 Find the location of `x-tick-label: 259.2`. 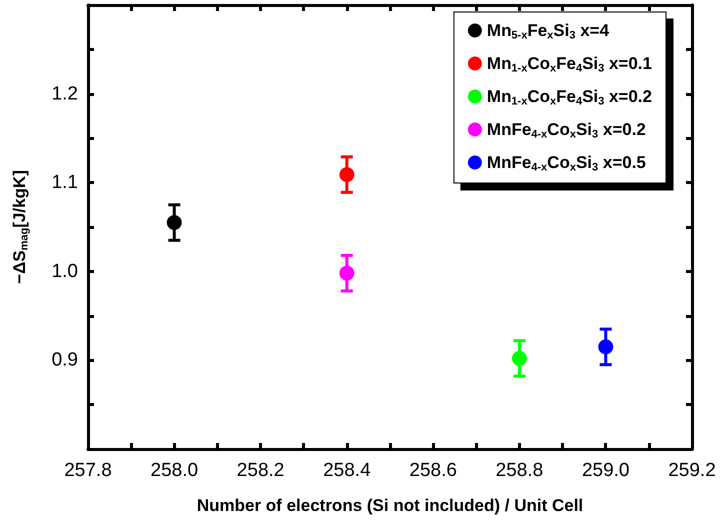

x-tick-label: 259.2 is located at coordinates (692, 470).